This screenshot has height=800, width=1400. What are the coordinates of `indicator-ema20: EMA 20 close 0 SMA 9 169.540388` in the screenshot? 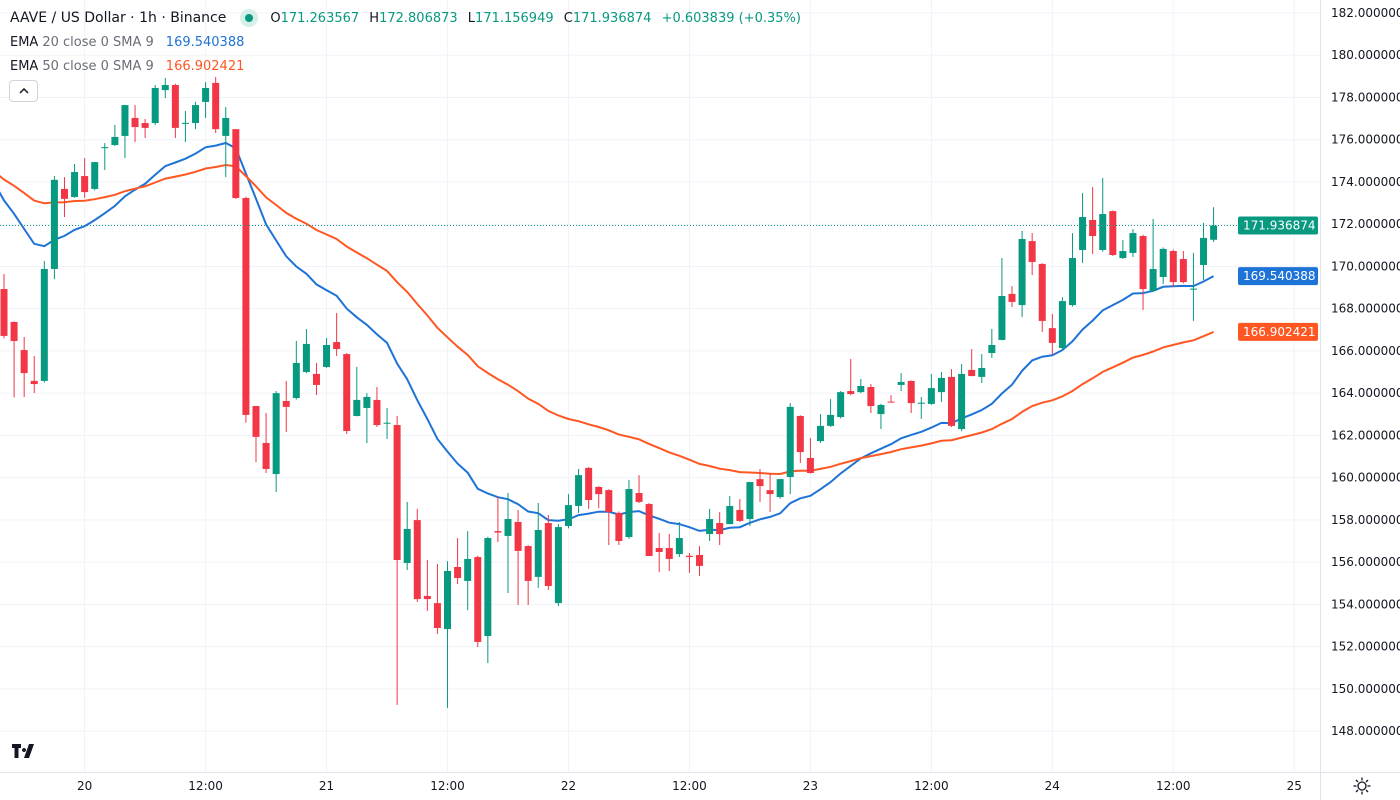 It's located at (408, 42).